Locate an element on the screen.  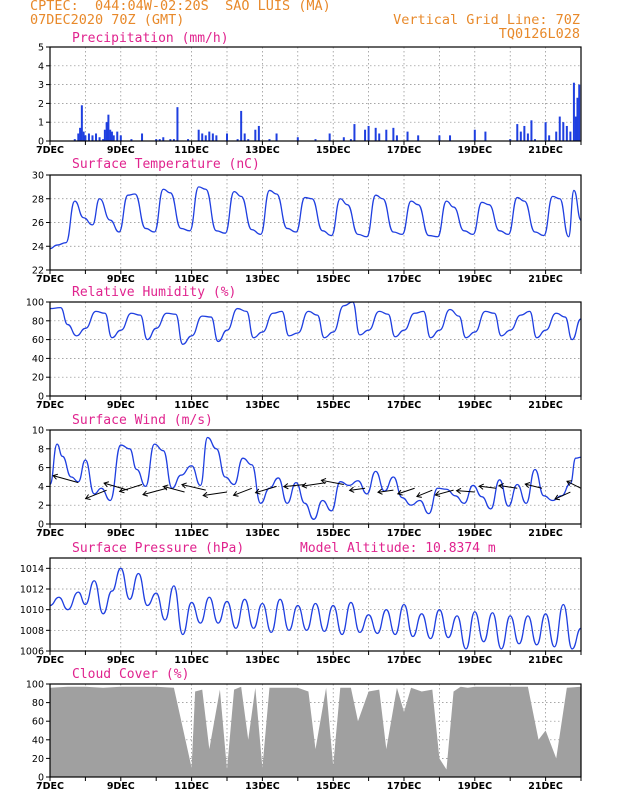
header-right1: Vertical Grid Line: 70Z is located at coordinates (486, 20).